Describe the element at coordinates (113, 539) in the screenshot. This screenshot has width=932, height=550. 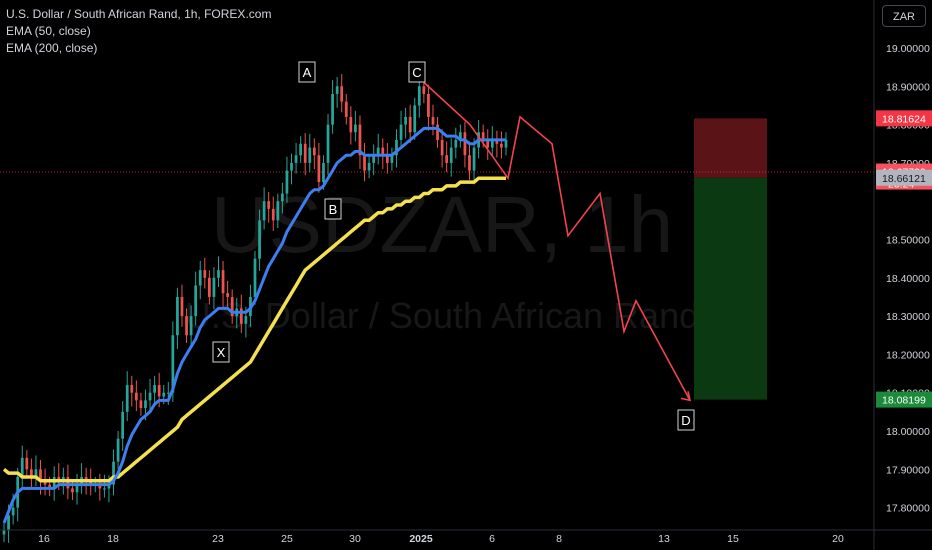
I see `x-tick-1: 18` at that location.